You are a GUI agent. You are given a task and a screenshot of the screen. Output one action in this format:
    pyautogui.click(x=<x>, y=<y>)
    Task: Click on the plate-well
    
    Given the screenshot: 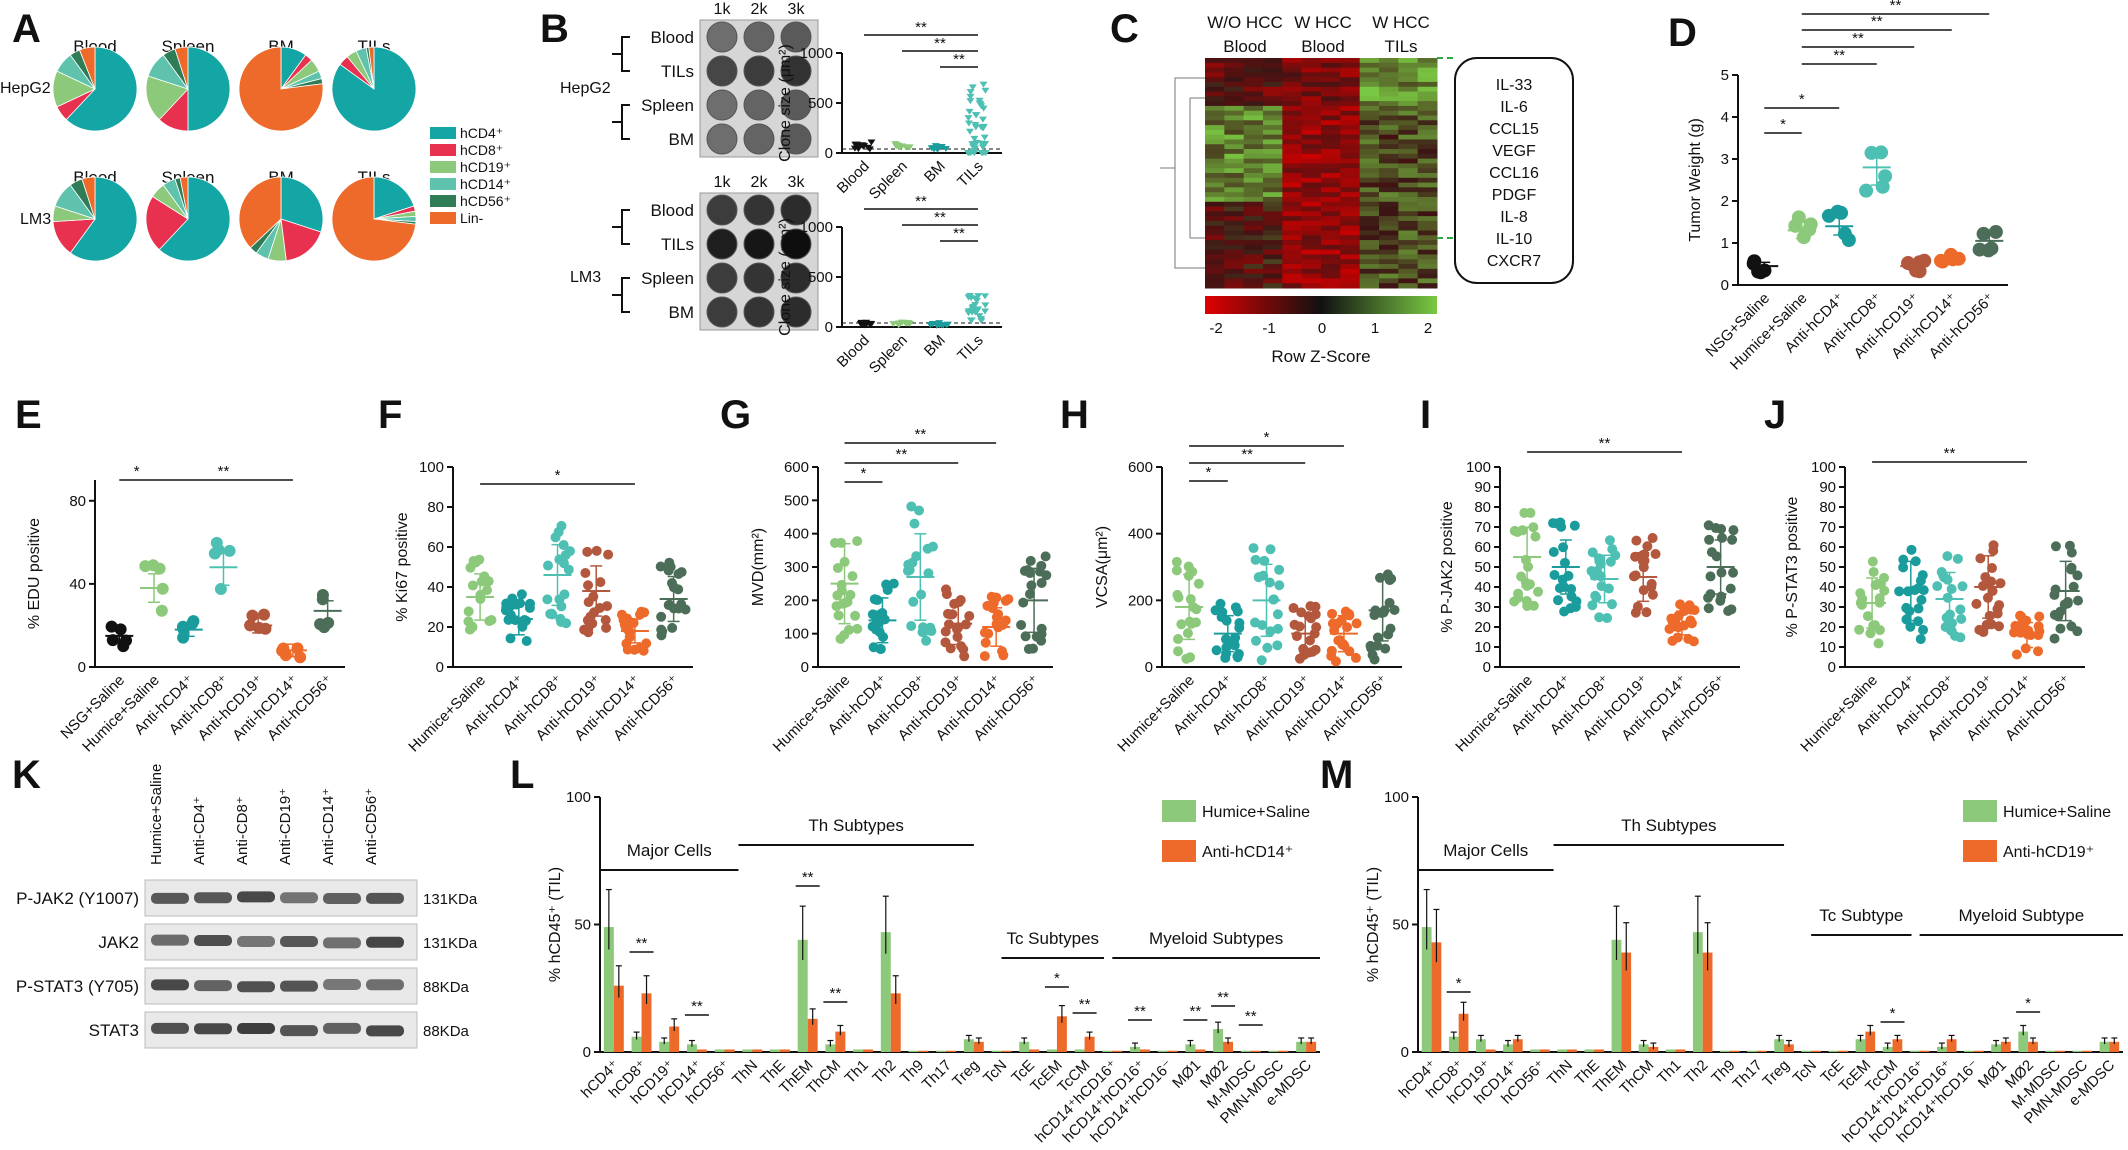 What is the action you would take?
    pyautogui.click(x=759, y=139)
    